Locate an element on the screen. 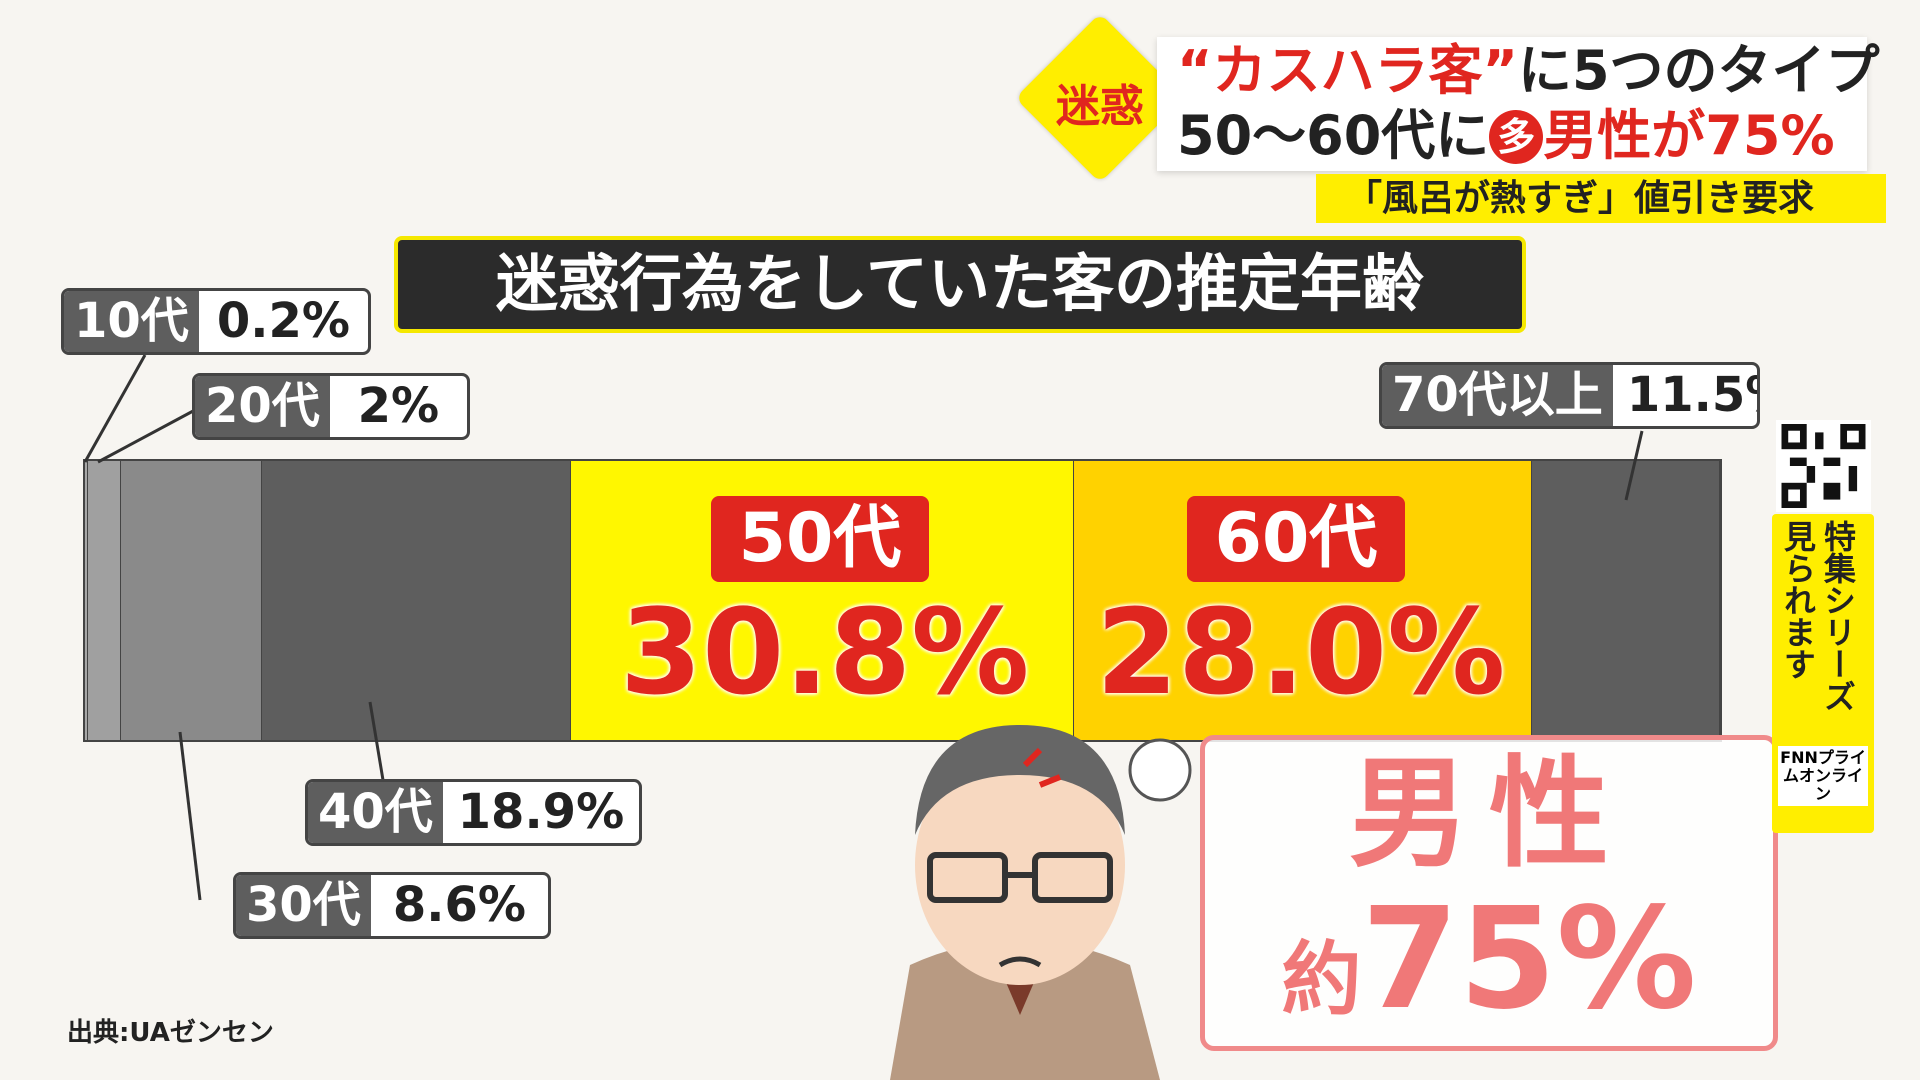  value: 30.8% is located at coordinates (825, 652).